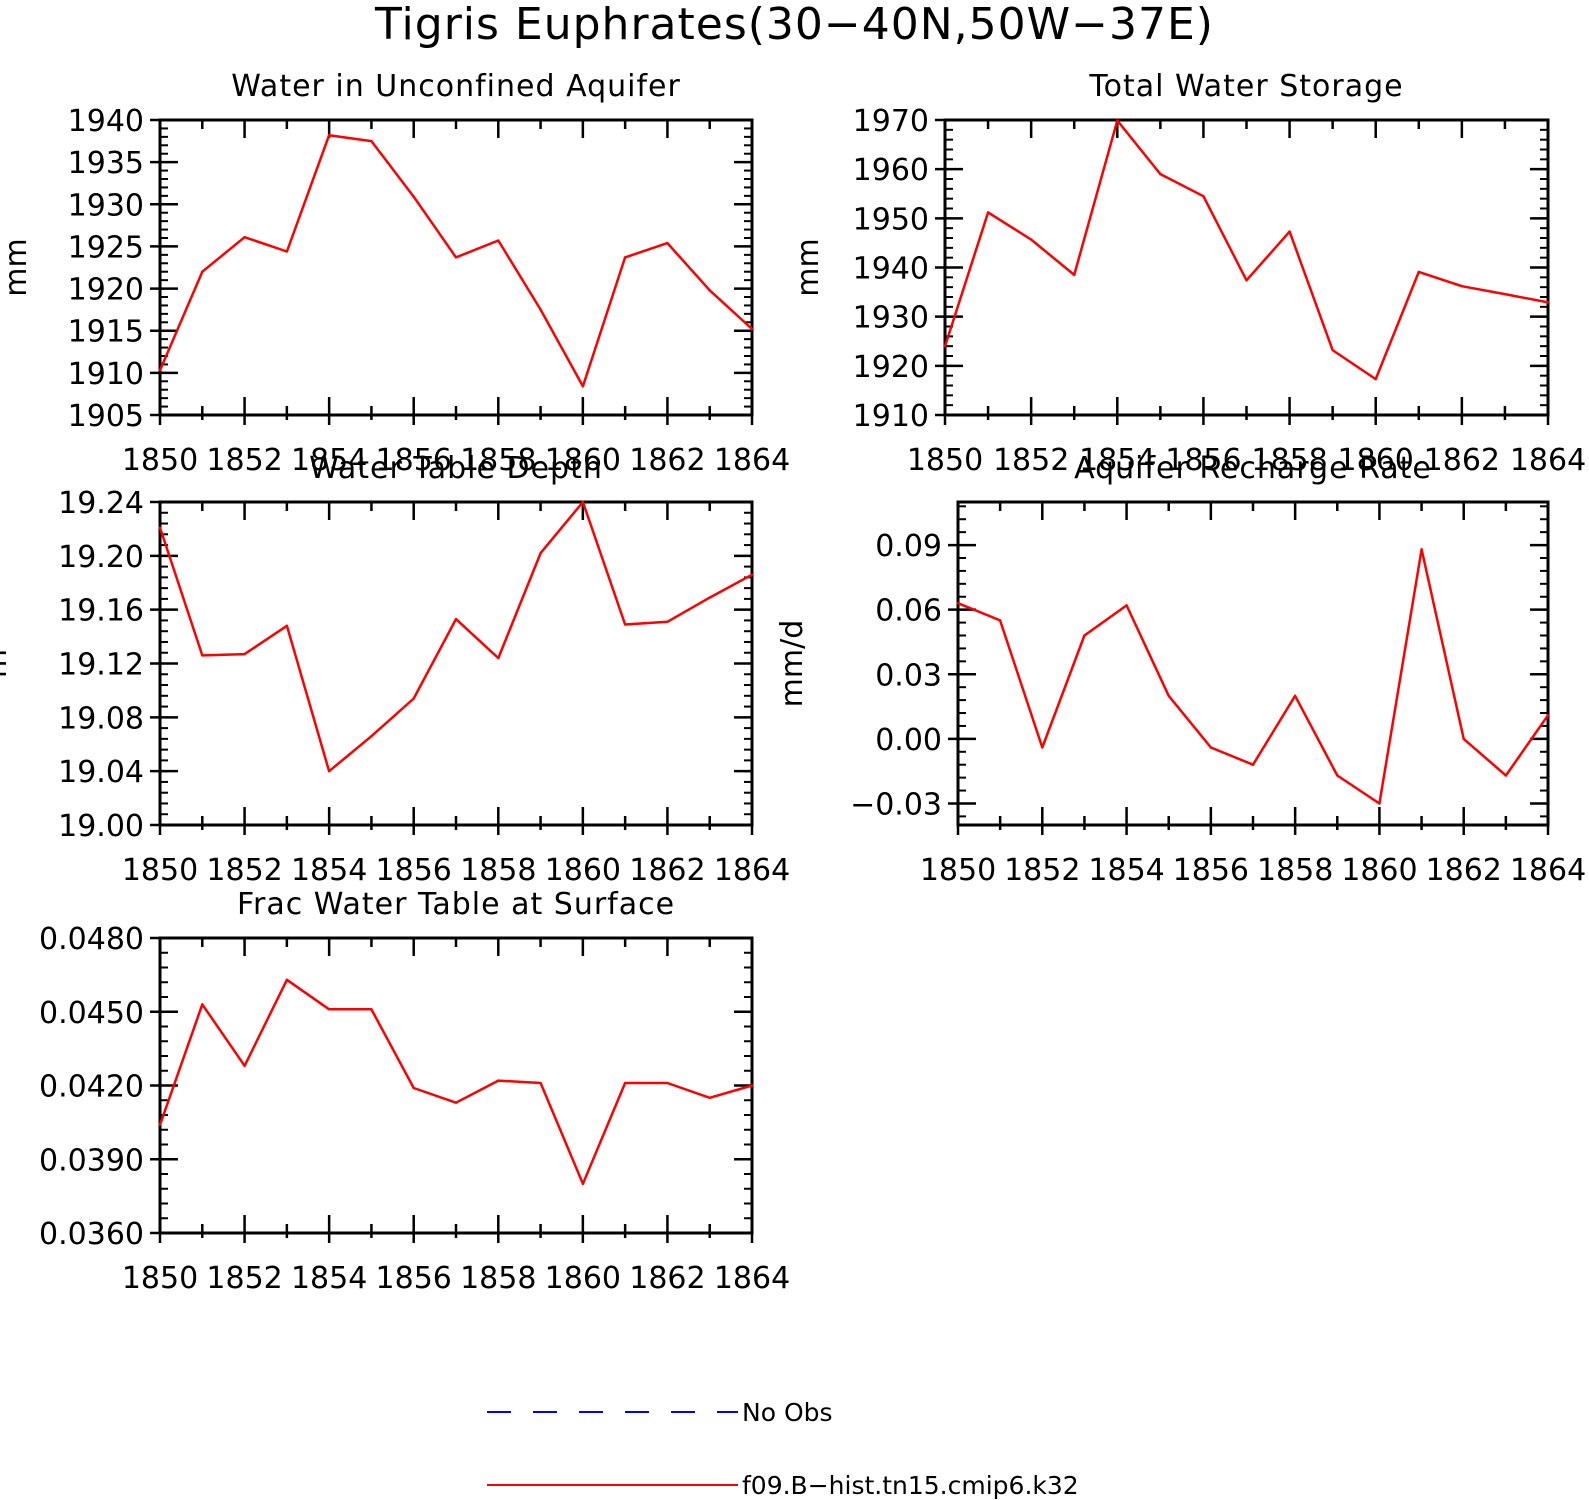 The width and height of the screenshot is (1589, 1500). What do you see at coordinates (908, 546) in the screenshot?
I see `y-tick-label: 0.09` at bounding box center [908, 546].